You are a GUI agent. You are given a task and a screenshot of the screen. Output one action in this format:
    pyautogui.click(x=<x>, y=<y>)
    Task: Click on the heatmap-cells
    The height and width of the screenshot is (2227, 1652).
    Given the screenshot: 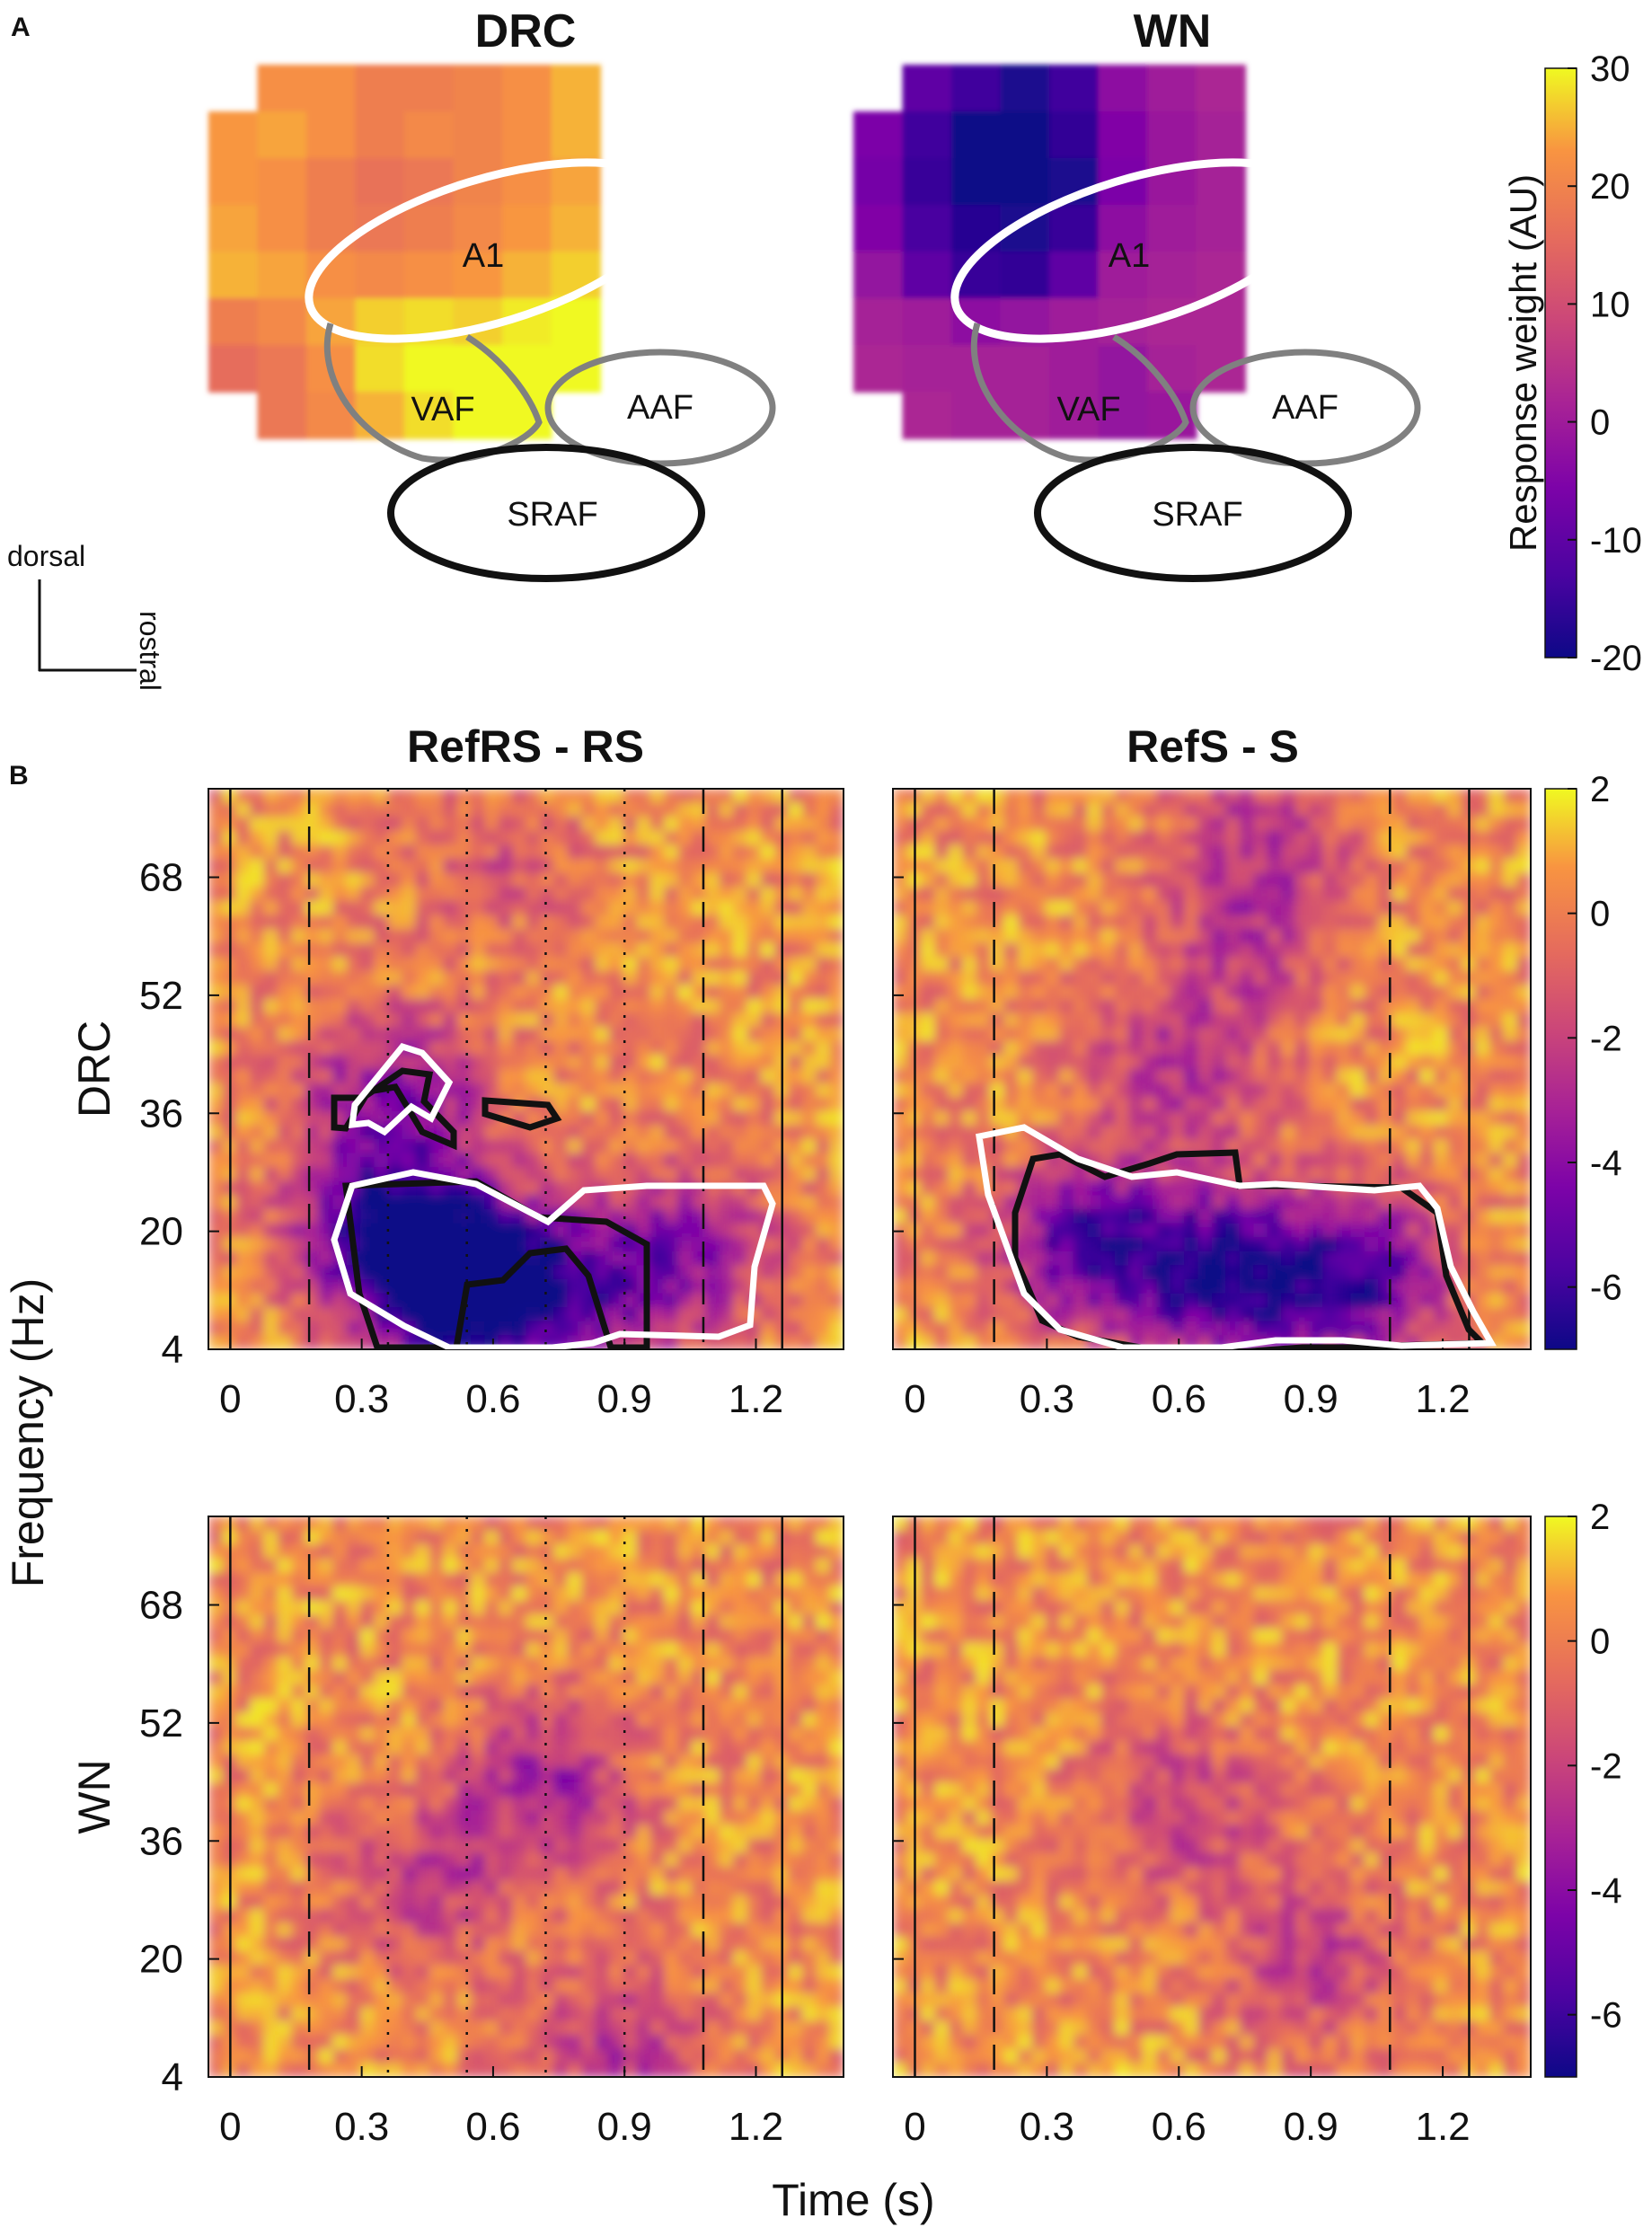 What is the action you would take?
    pyautogui.click(x=526, y=1796)
    